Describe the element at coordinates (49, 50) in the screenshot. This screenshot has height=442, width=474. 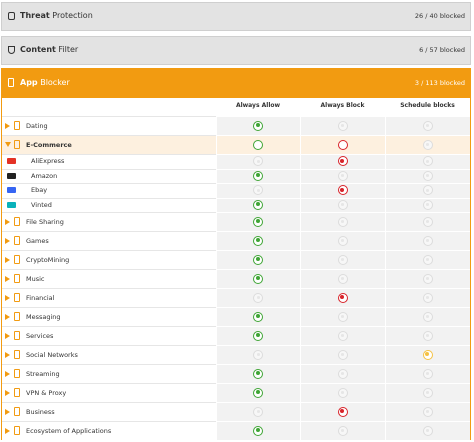
I see `panel-title: Content Filter` at that location.